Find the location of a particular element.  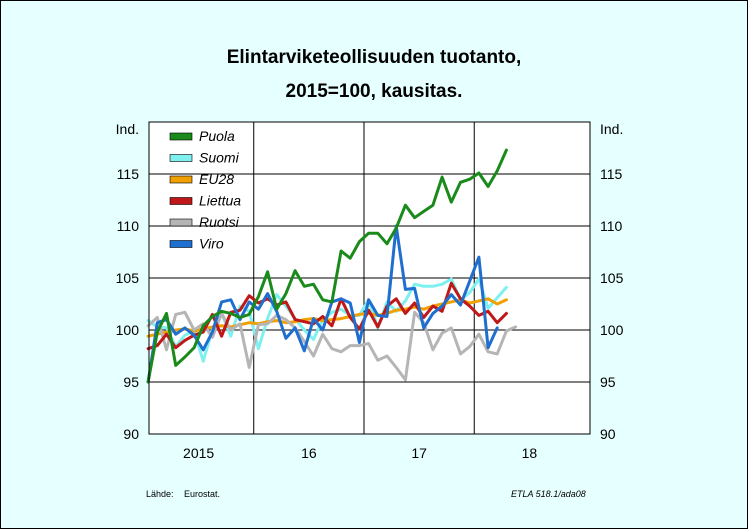

y-tick-label-right: 115 is located at coordinates (611, 174).